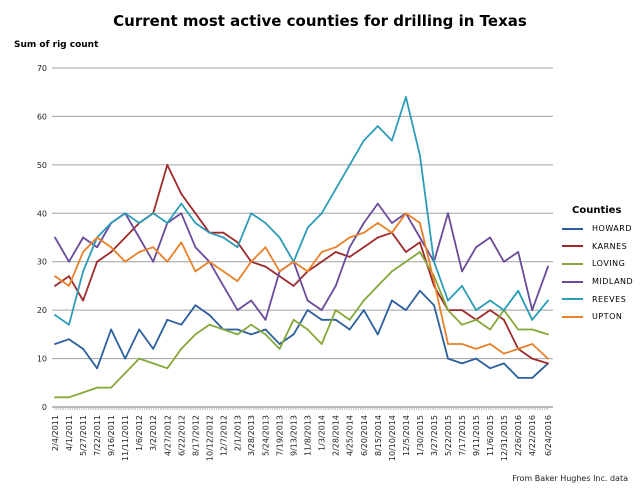  Describe the element at coordinates (350, 435) in the screenshot. I see `x-tick-label: 4/25/2014` at that location.